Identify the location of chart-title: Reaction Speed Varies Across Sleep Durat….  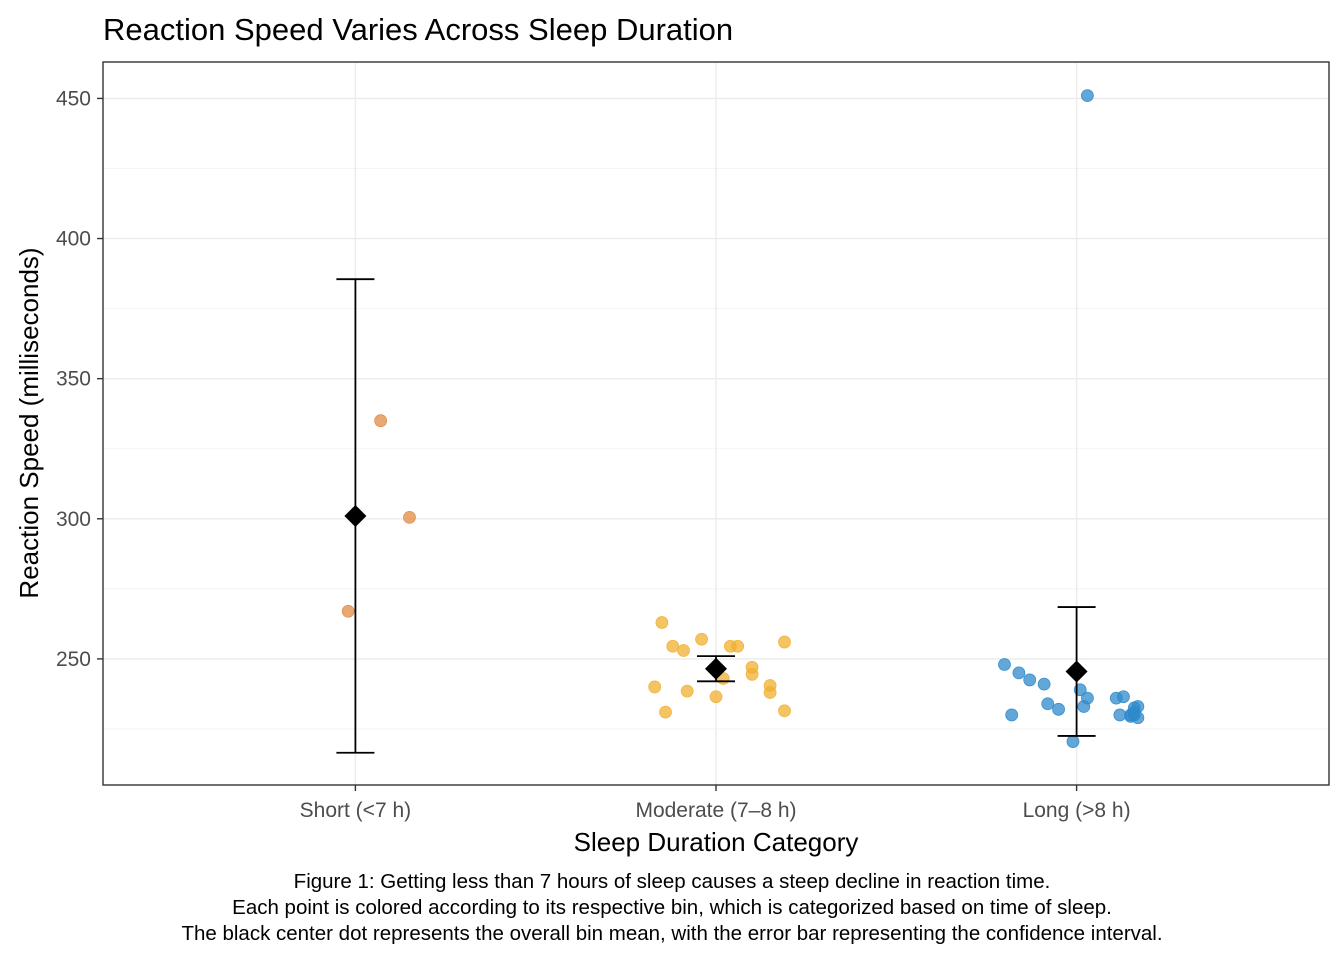
(418, 29).